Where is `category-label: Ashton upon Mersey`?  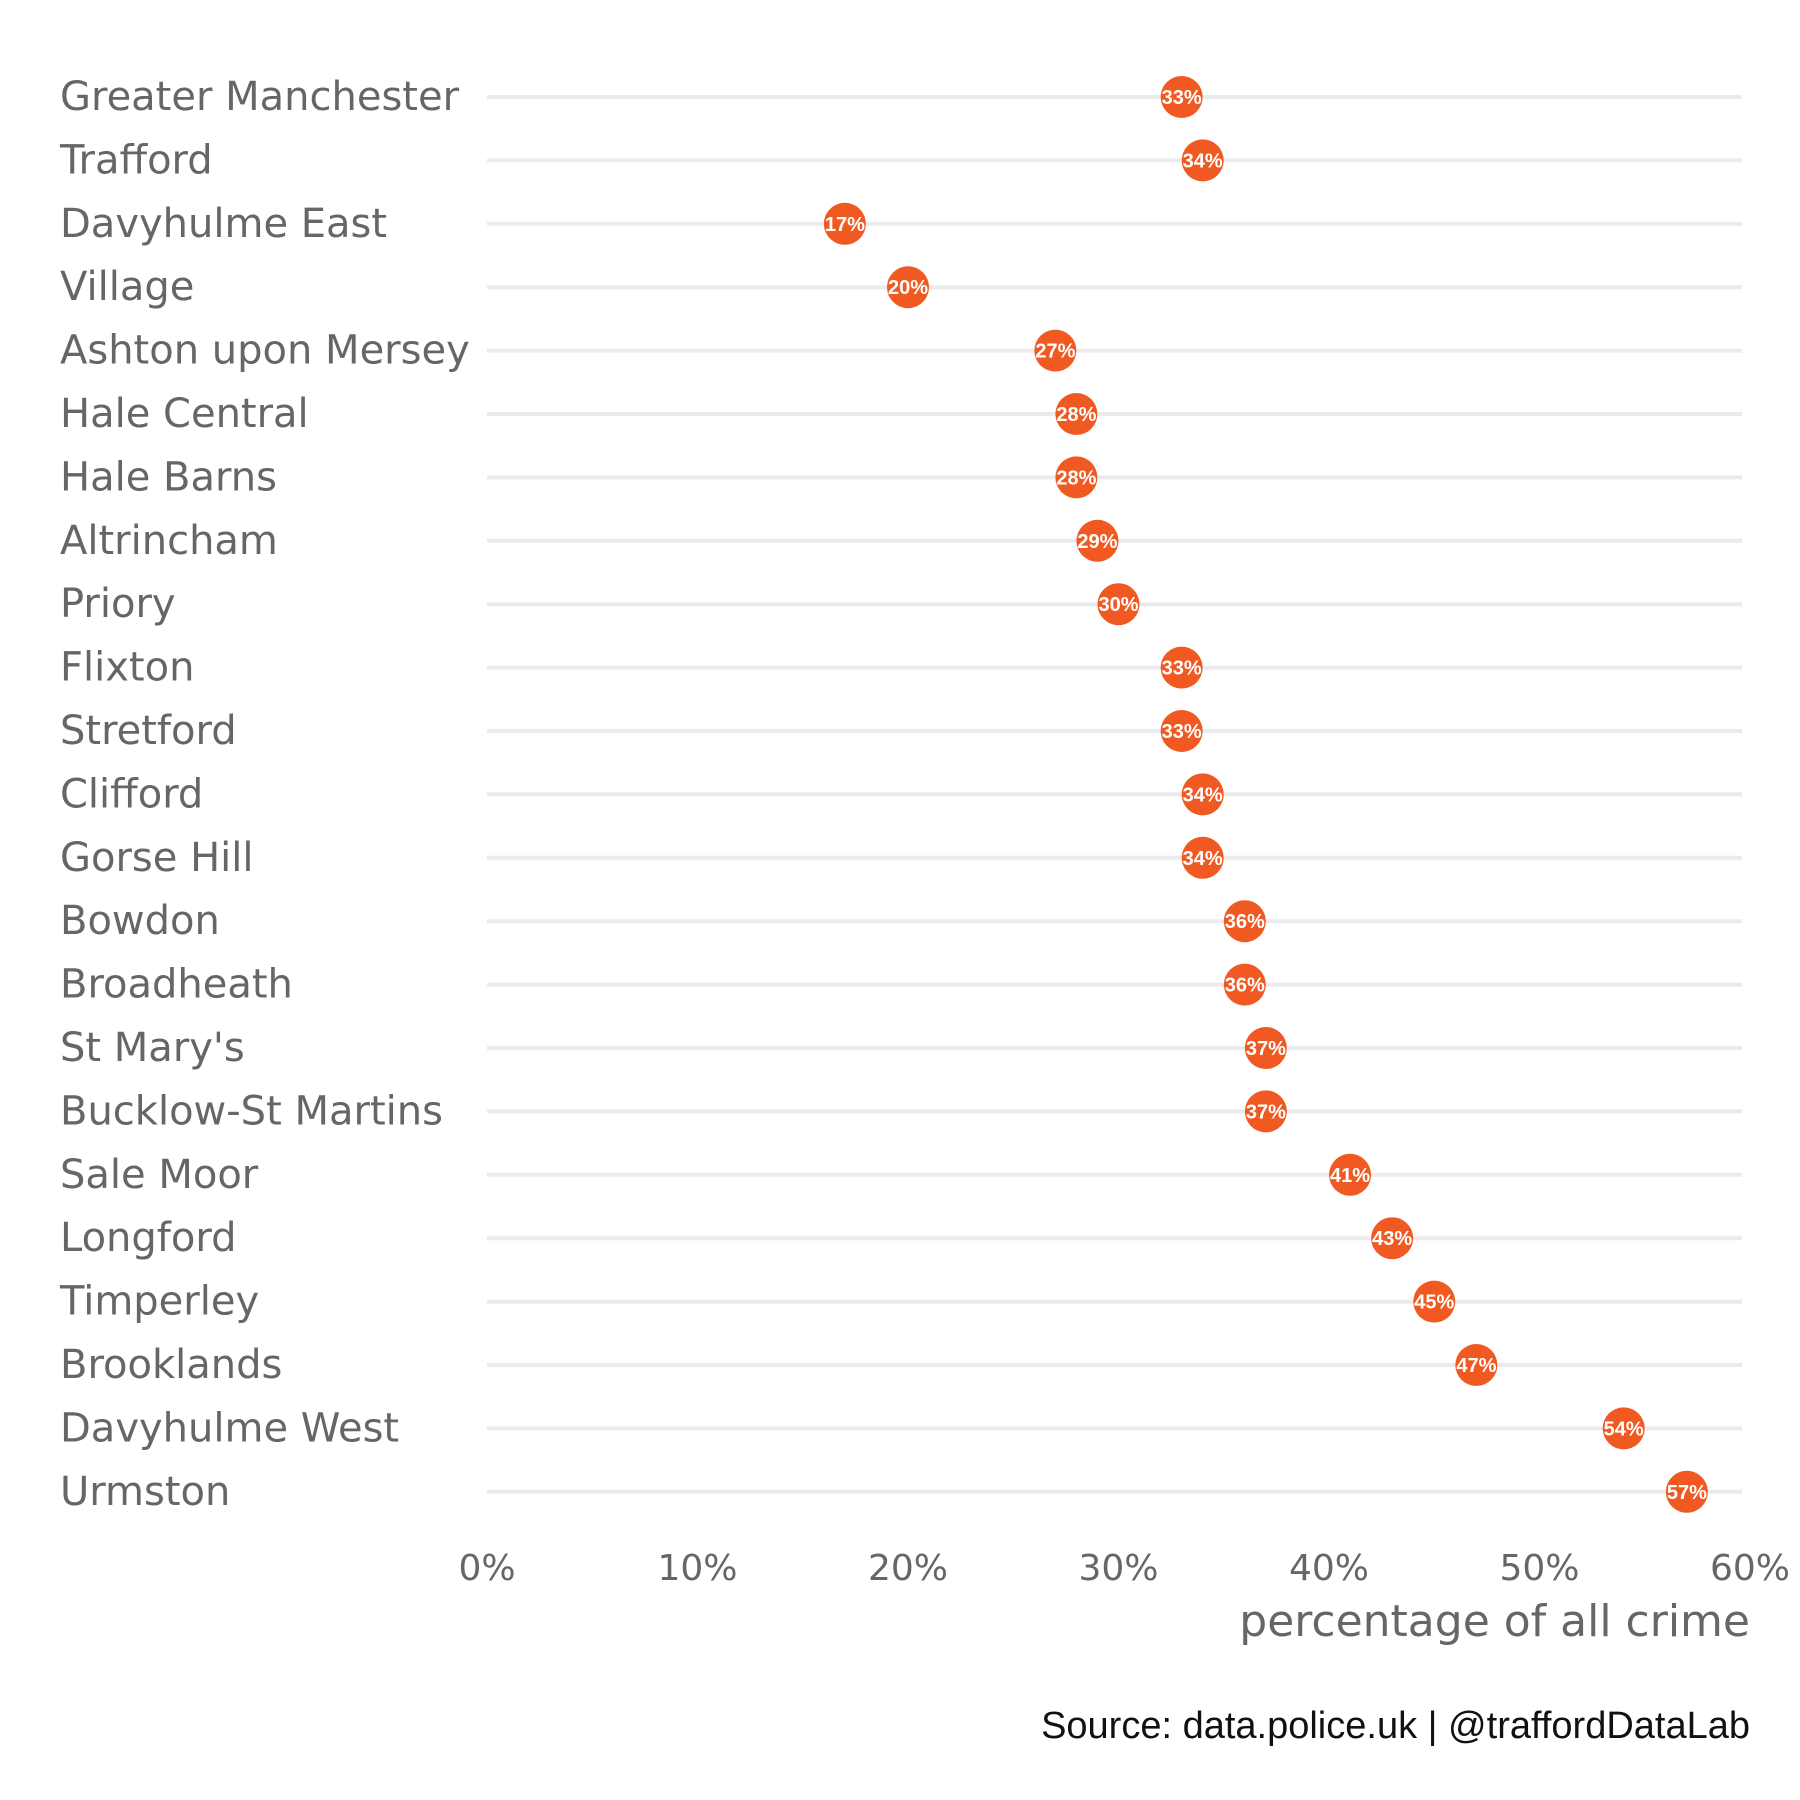
category-label: Ashton upon Mersey is located at coordinates (265, 351).